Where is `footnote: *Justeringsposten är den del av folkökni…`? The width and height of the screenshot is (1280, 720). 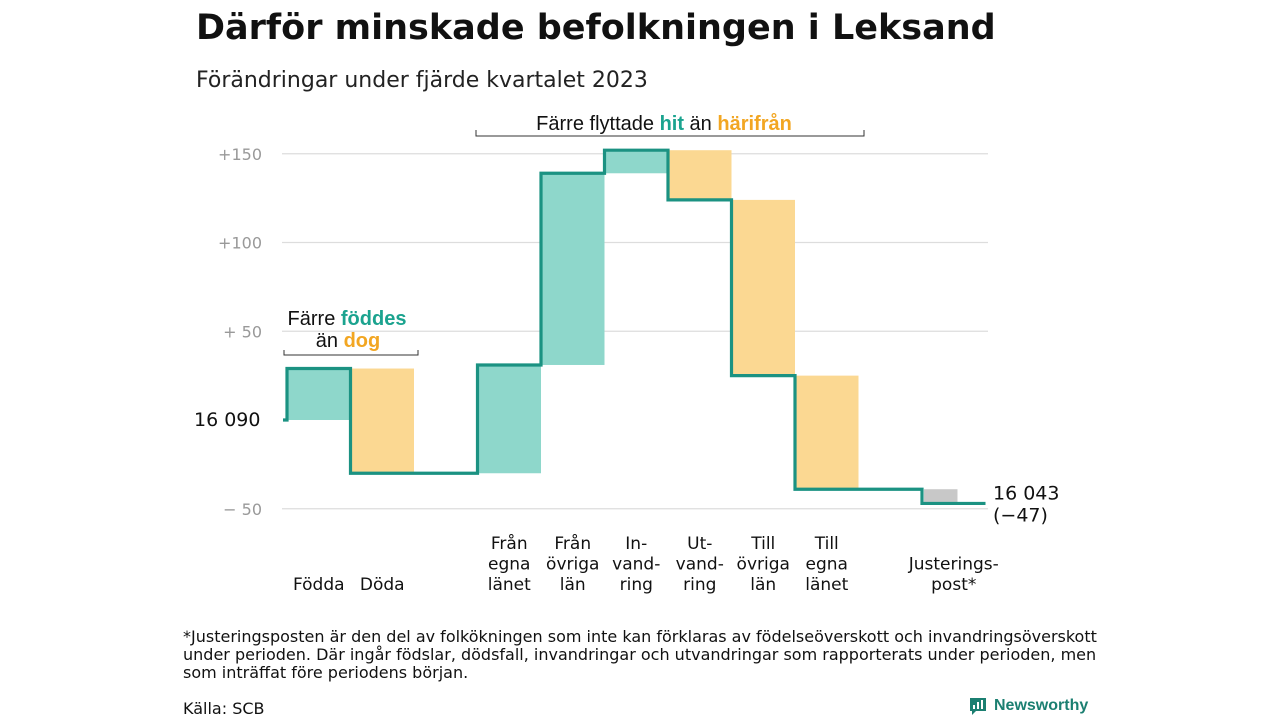
footnote: *Justeringsposten är den del av folkökni… is located at coordinates (640, 654).